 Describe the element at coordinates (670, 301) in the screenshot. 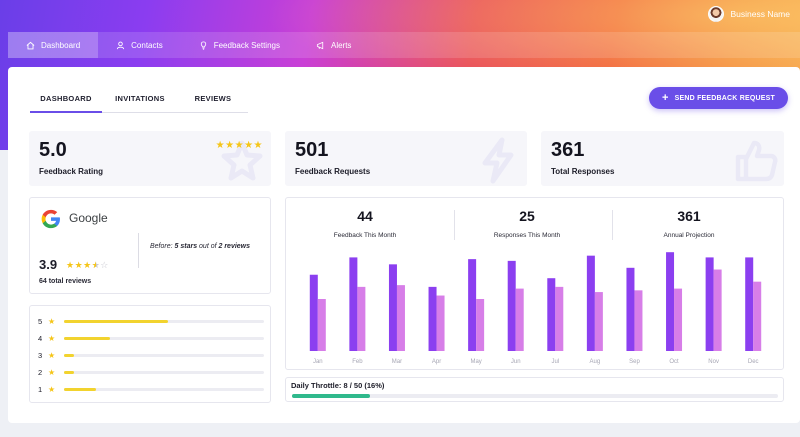

I see `bar-requests-oct` at that location.